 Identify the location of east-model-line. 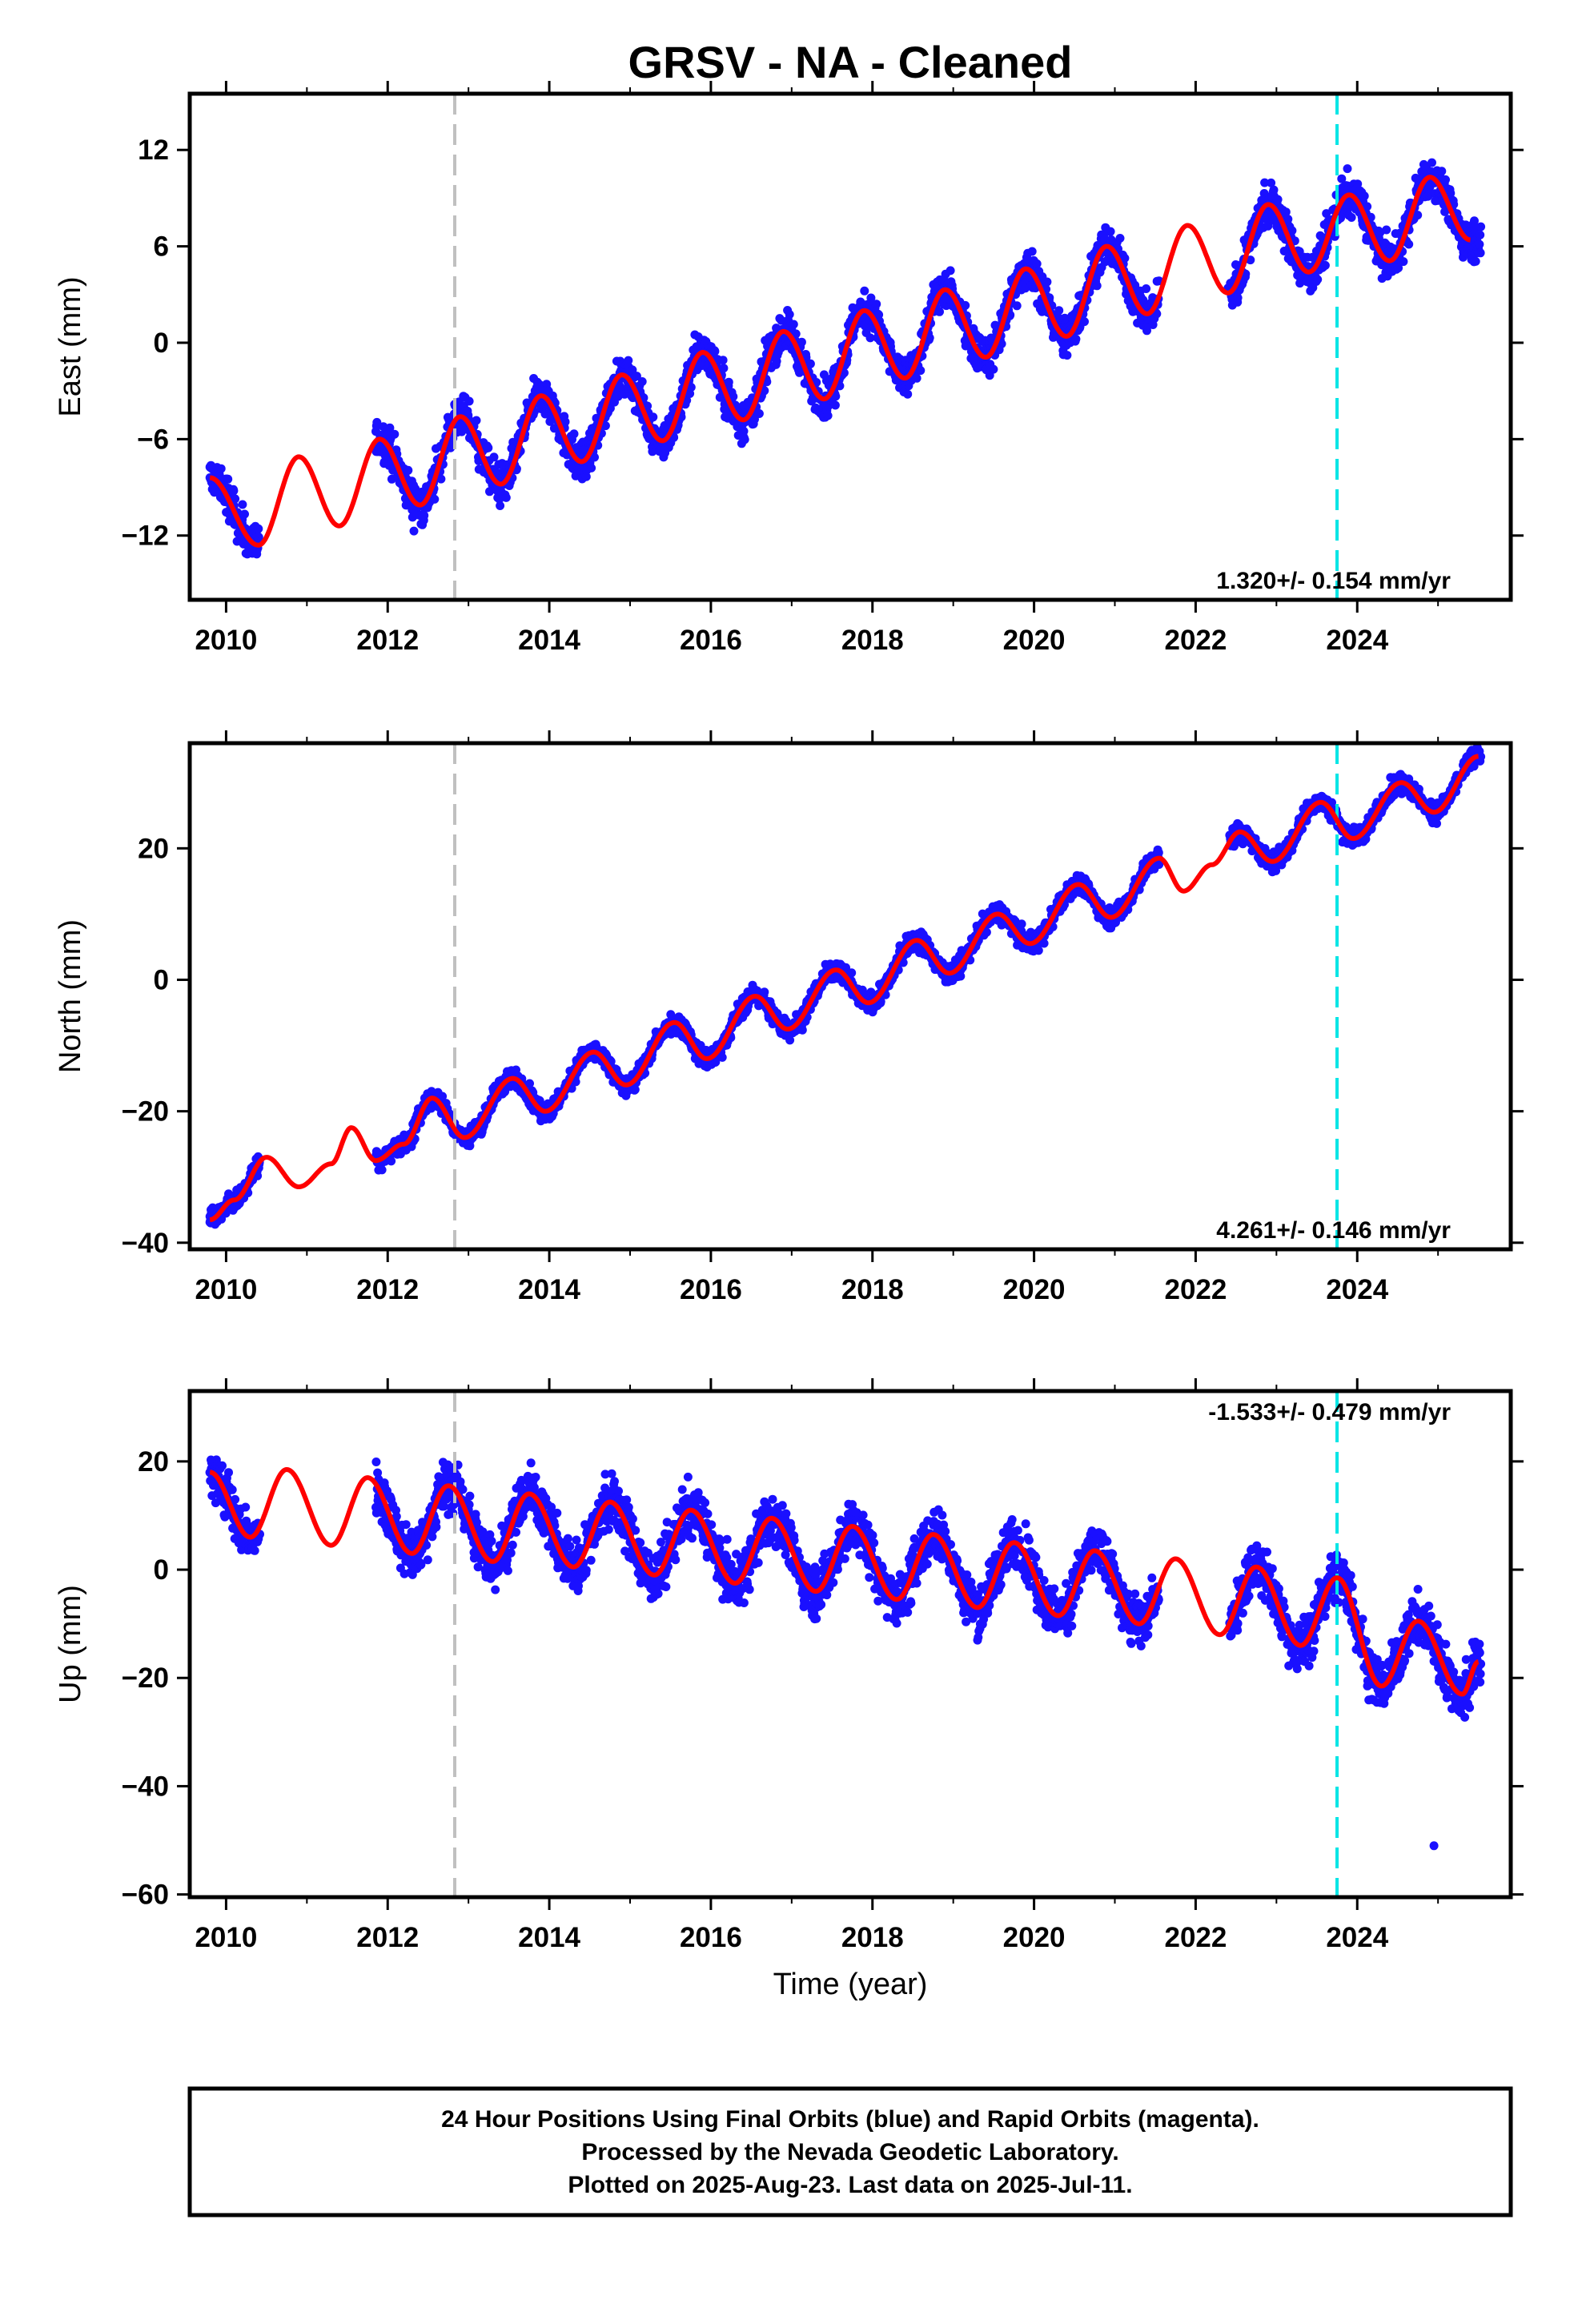
(840, 361).